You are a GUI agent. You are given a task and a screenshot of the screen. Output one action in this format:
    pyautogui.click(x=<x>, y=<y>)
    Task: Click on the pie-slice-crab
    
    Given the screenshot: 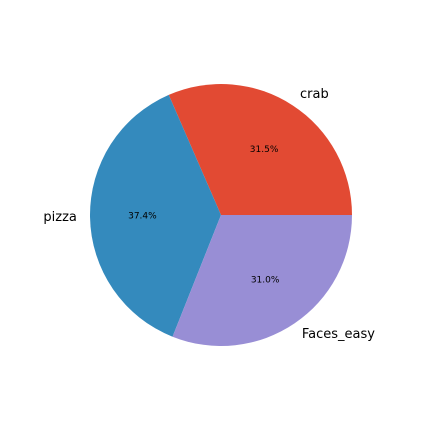 What is the action you would take?
    pyautogui.click(x=260, y=149)
    